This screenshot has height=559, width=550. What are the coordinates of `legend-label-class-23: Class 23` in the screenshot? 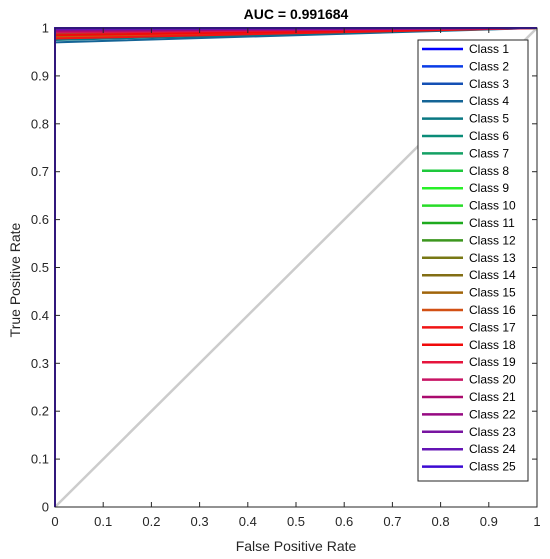 It's located at (492, 432).